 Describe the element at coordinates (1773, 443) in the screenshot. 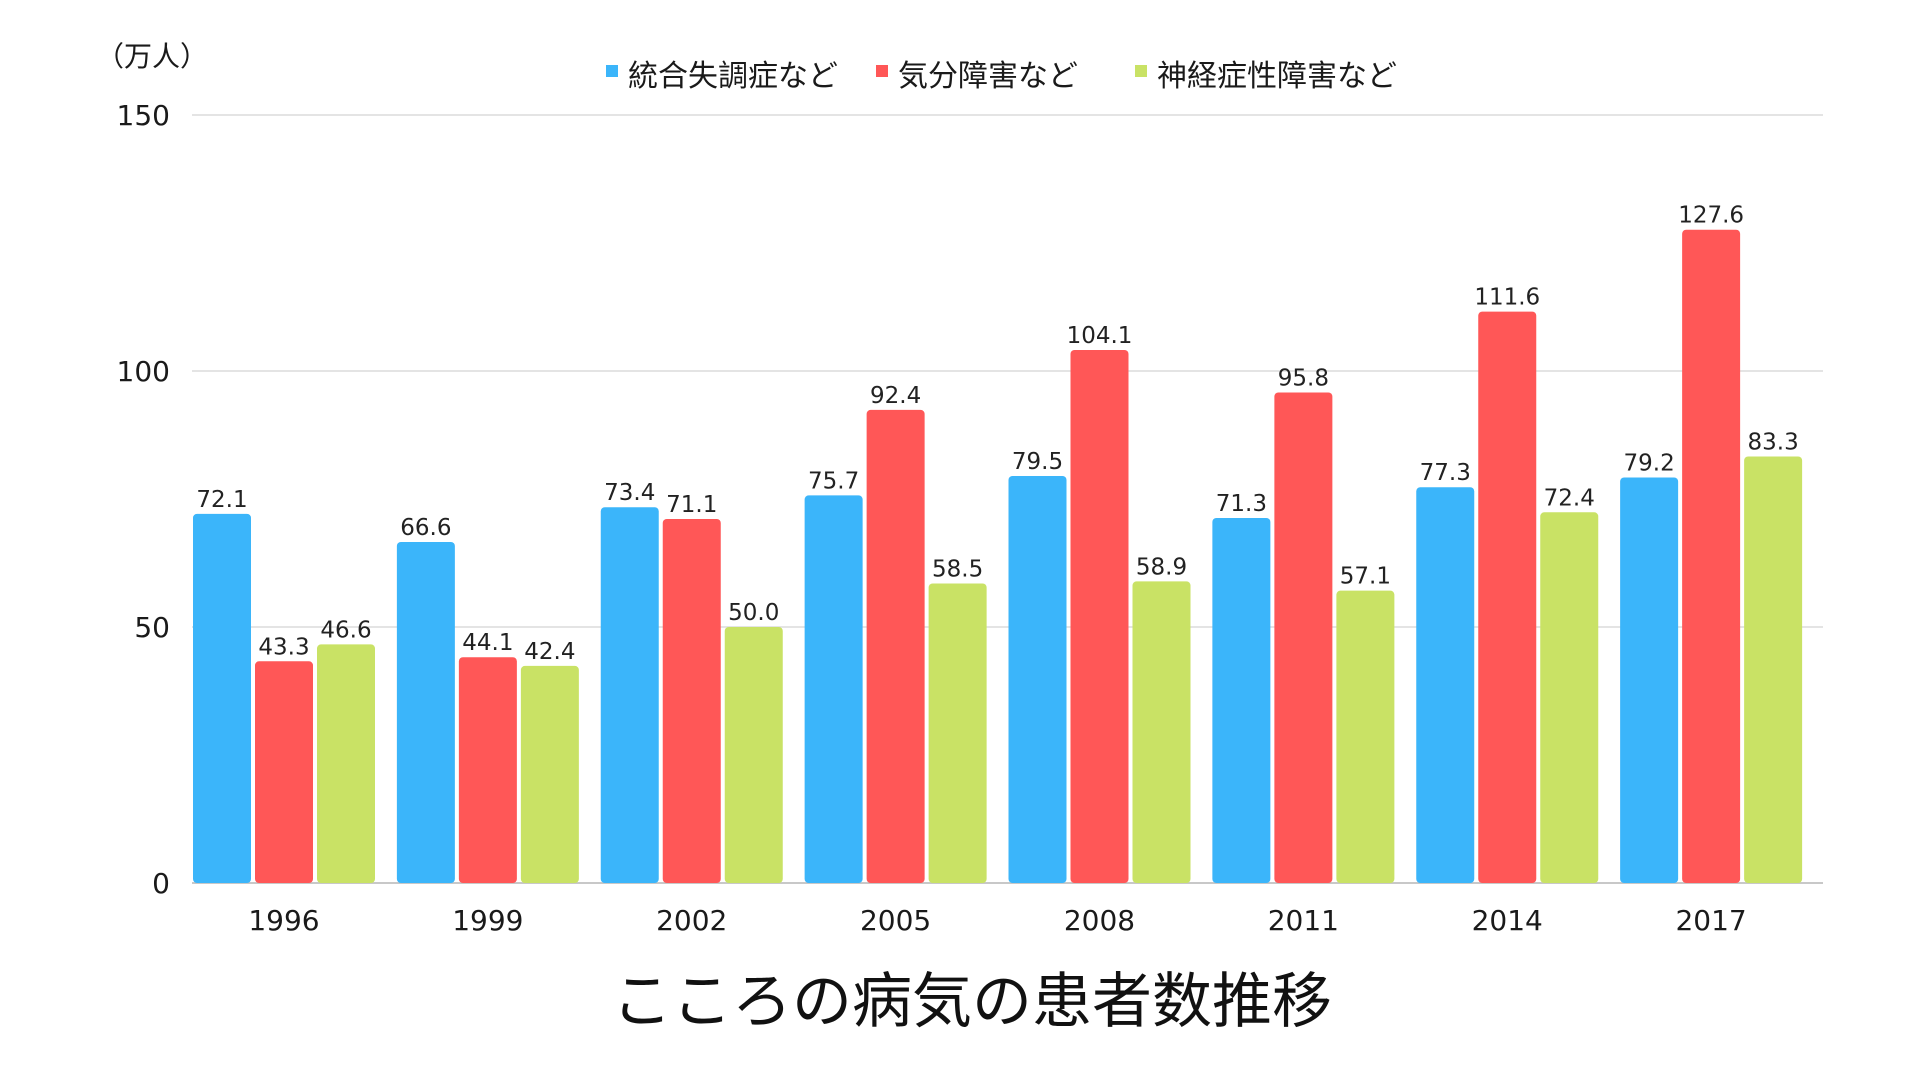

I see `data-label-2017-series-3: 83.3` at that location.